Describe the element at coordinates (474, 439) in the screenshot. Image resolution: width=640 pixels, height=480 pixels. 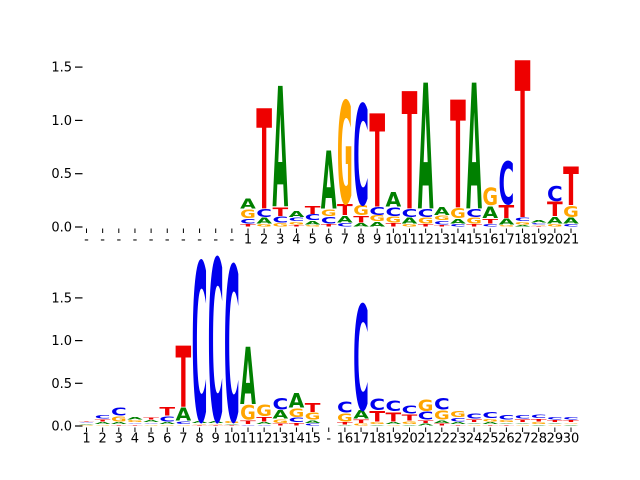
I see `x-tick-label: 24` at that location.